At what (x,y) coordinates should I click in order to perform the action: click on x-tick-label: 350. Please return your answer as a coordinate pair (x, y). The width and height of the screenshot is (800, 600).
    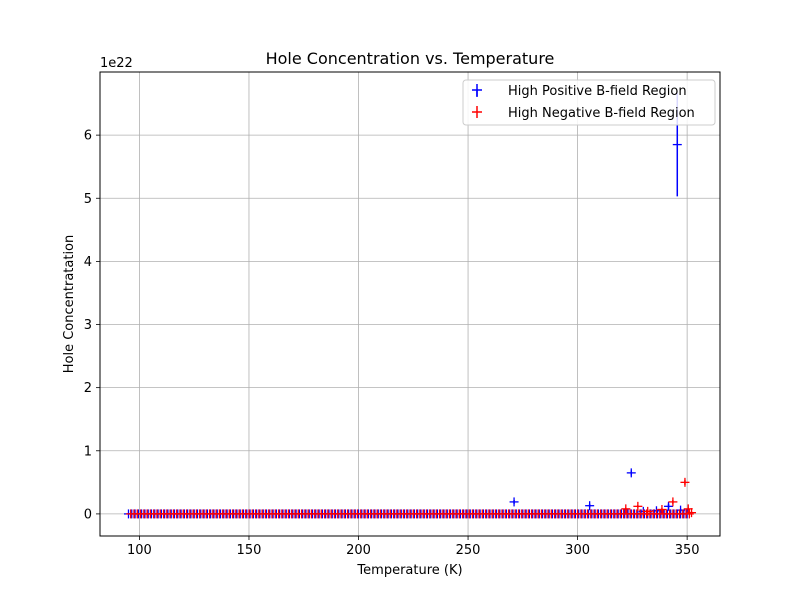
    Looking at the image, I should click on (687, 550).